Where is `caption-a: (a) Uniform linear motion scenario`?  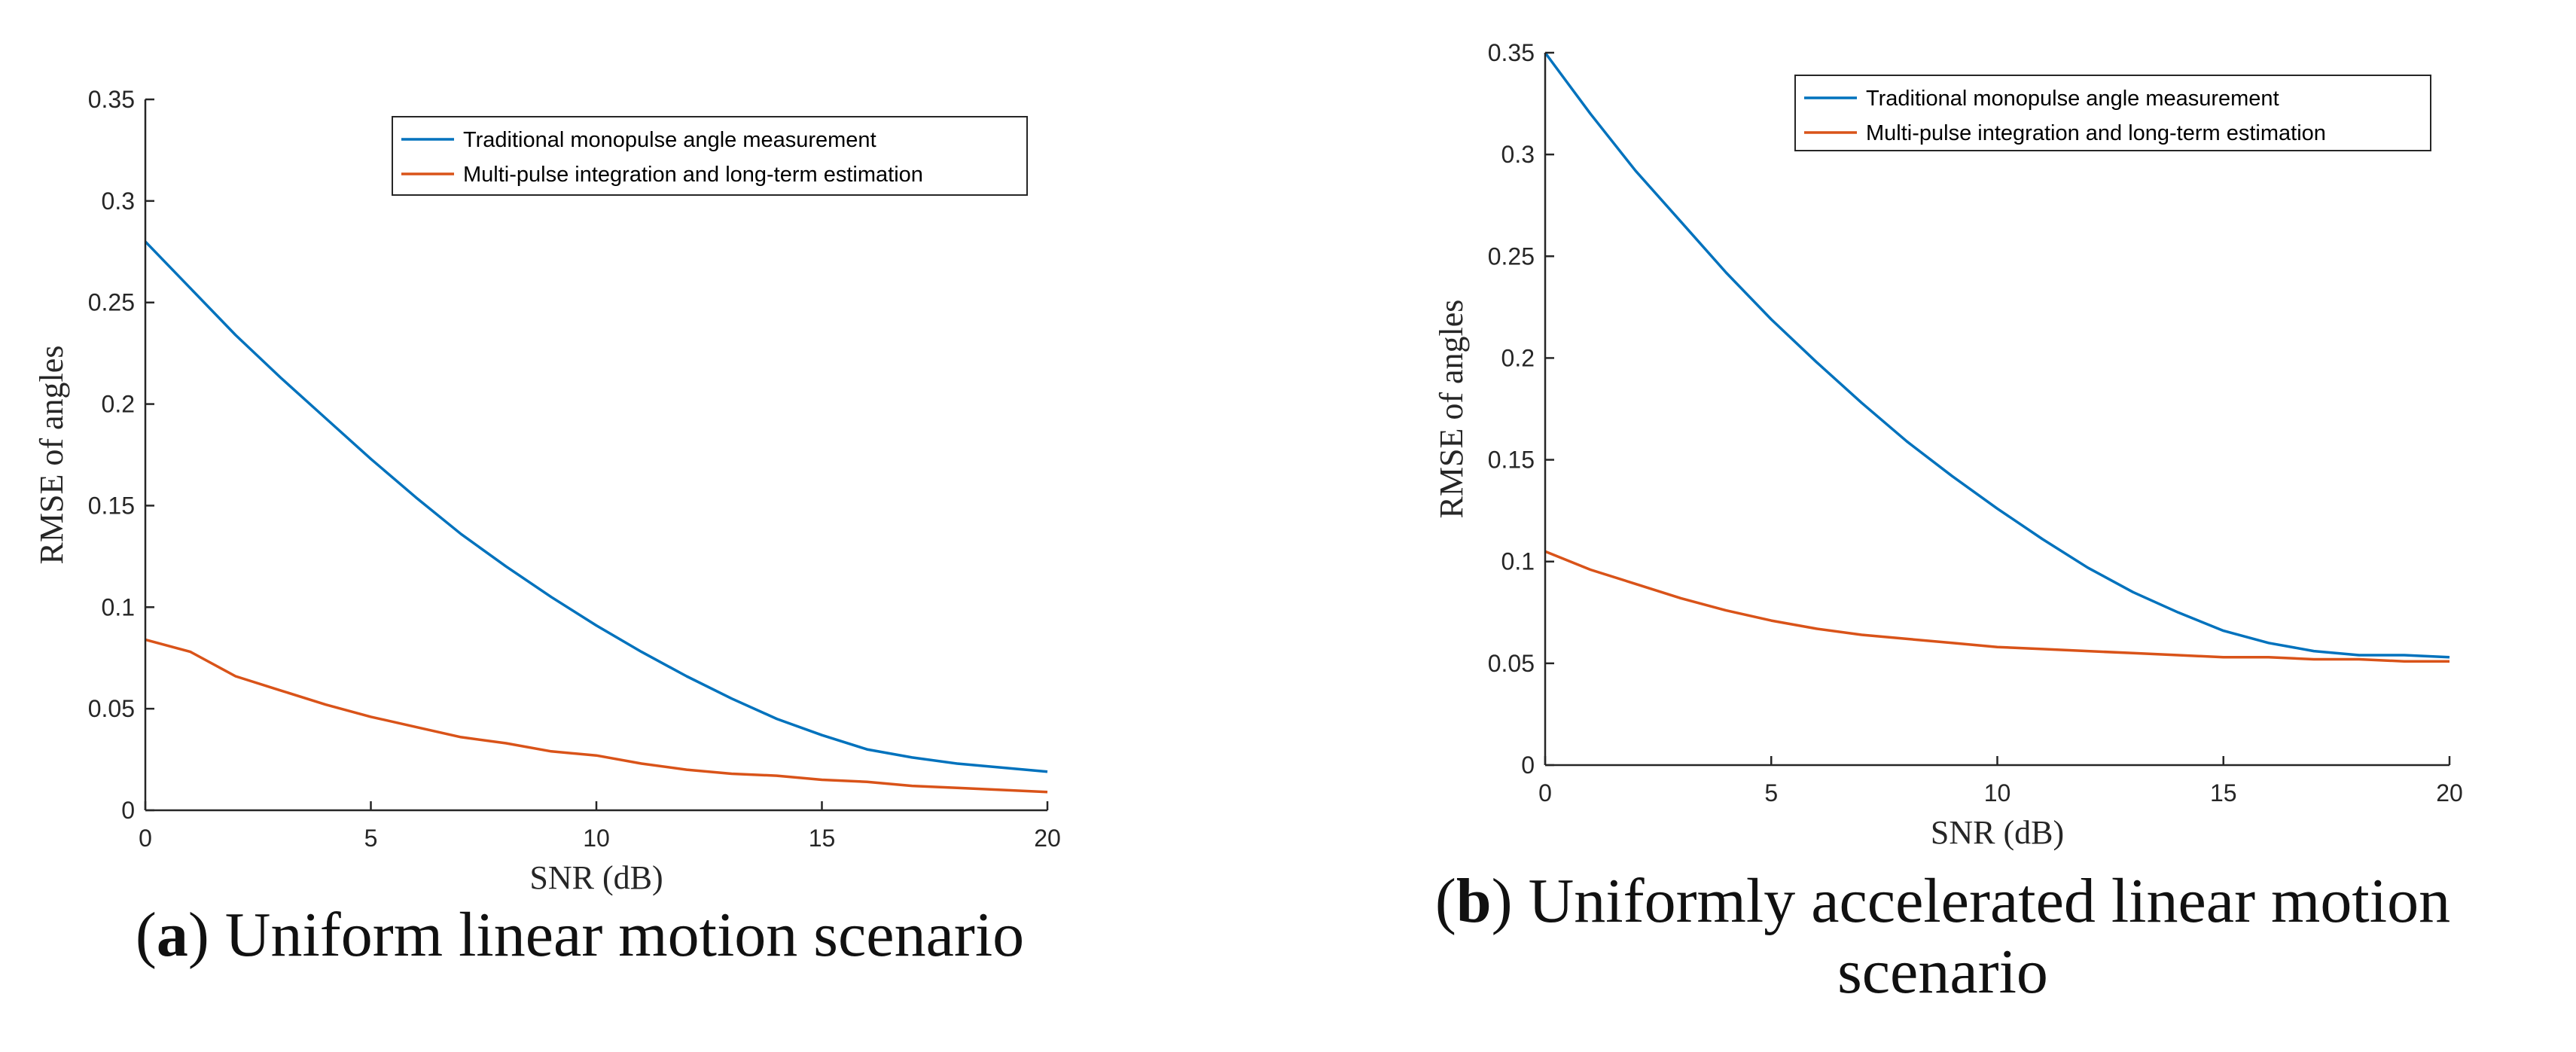
caption-a: (a) Uniform linear motion scenario is located at coordinates (580, 935).